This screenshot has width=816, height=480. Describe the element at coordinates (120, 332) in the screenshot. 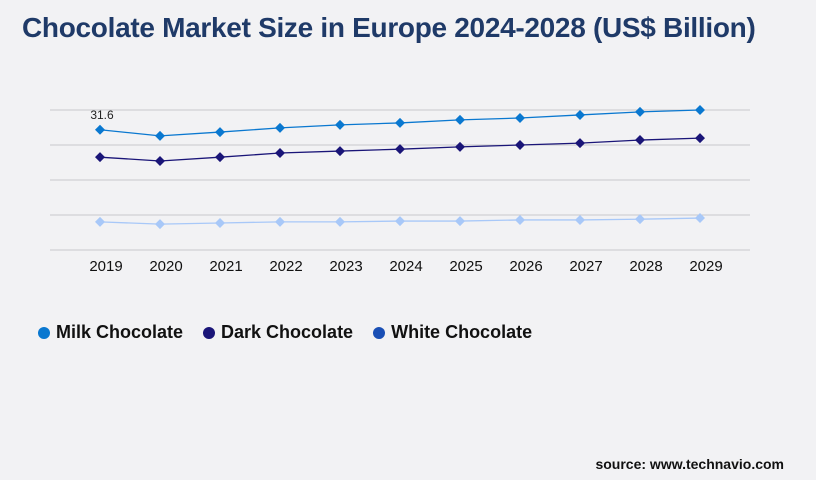

I see `legend-label: Milk Chocolate` at that location.